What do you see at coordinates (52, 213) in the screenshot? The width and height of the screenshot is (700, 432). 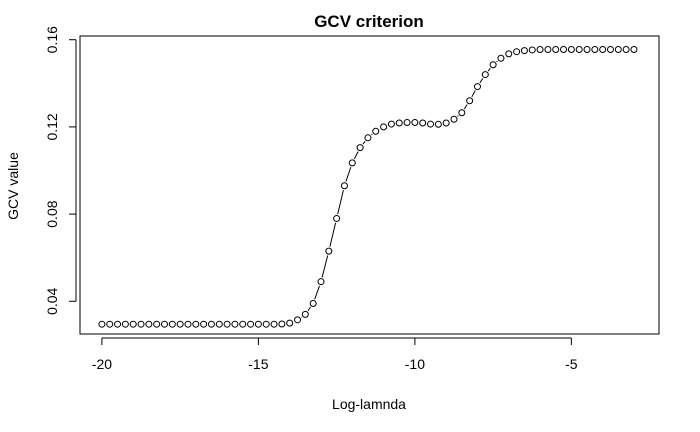 I see `y-tick-label: 0.08` at bounding box center [52, 213].